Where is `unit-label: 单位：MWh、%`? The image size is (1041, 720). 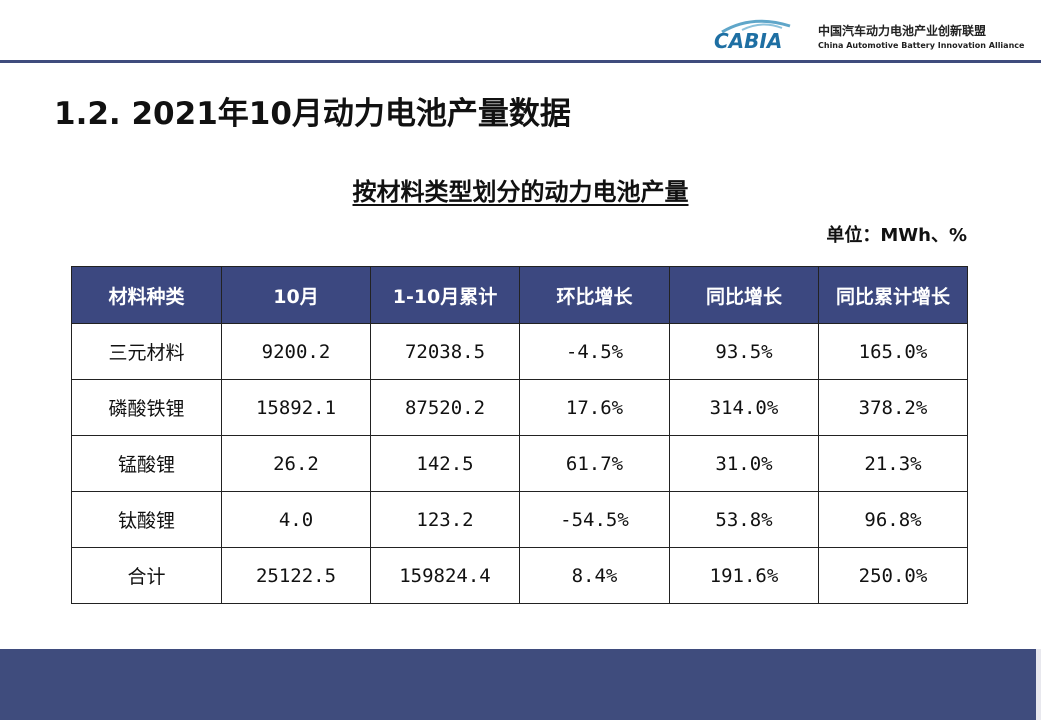 unit-label: 单位：MWh、% is located at coordinates (896, 235).